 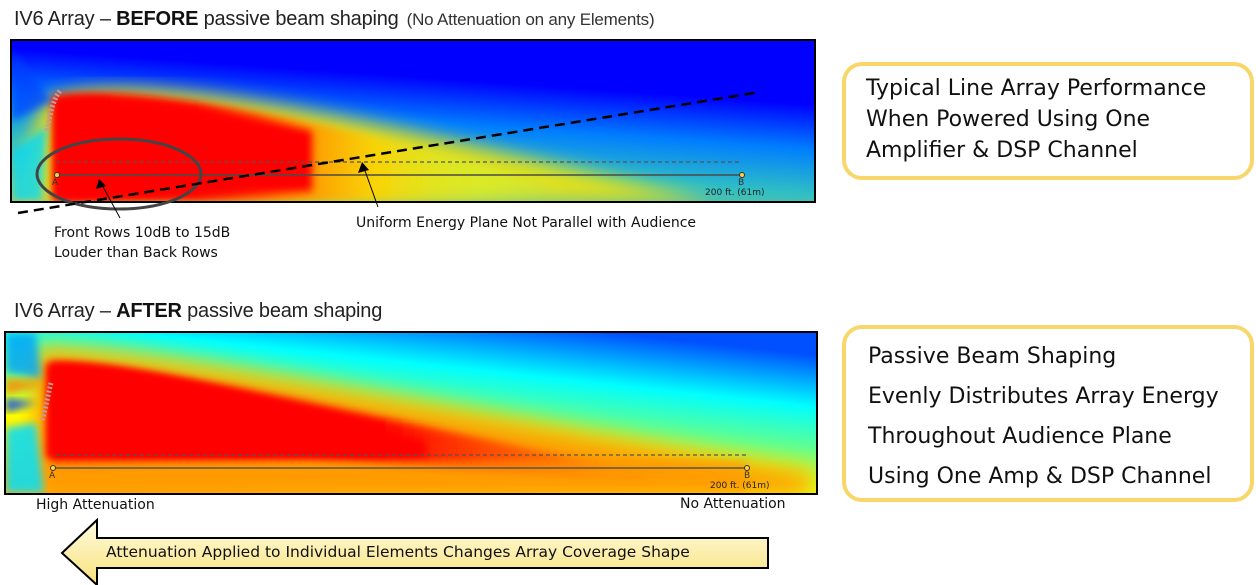 I want to click on front-rows-annotation-line1: Front Rows 10dB to 15dB, so click(x=142, y=233).